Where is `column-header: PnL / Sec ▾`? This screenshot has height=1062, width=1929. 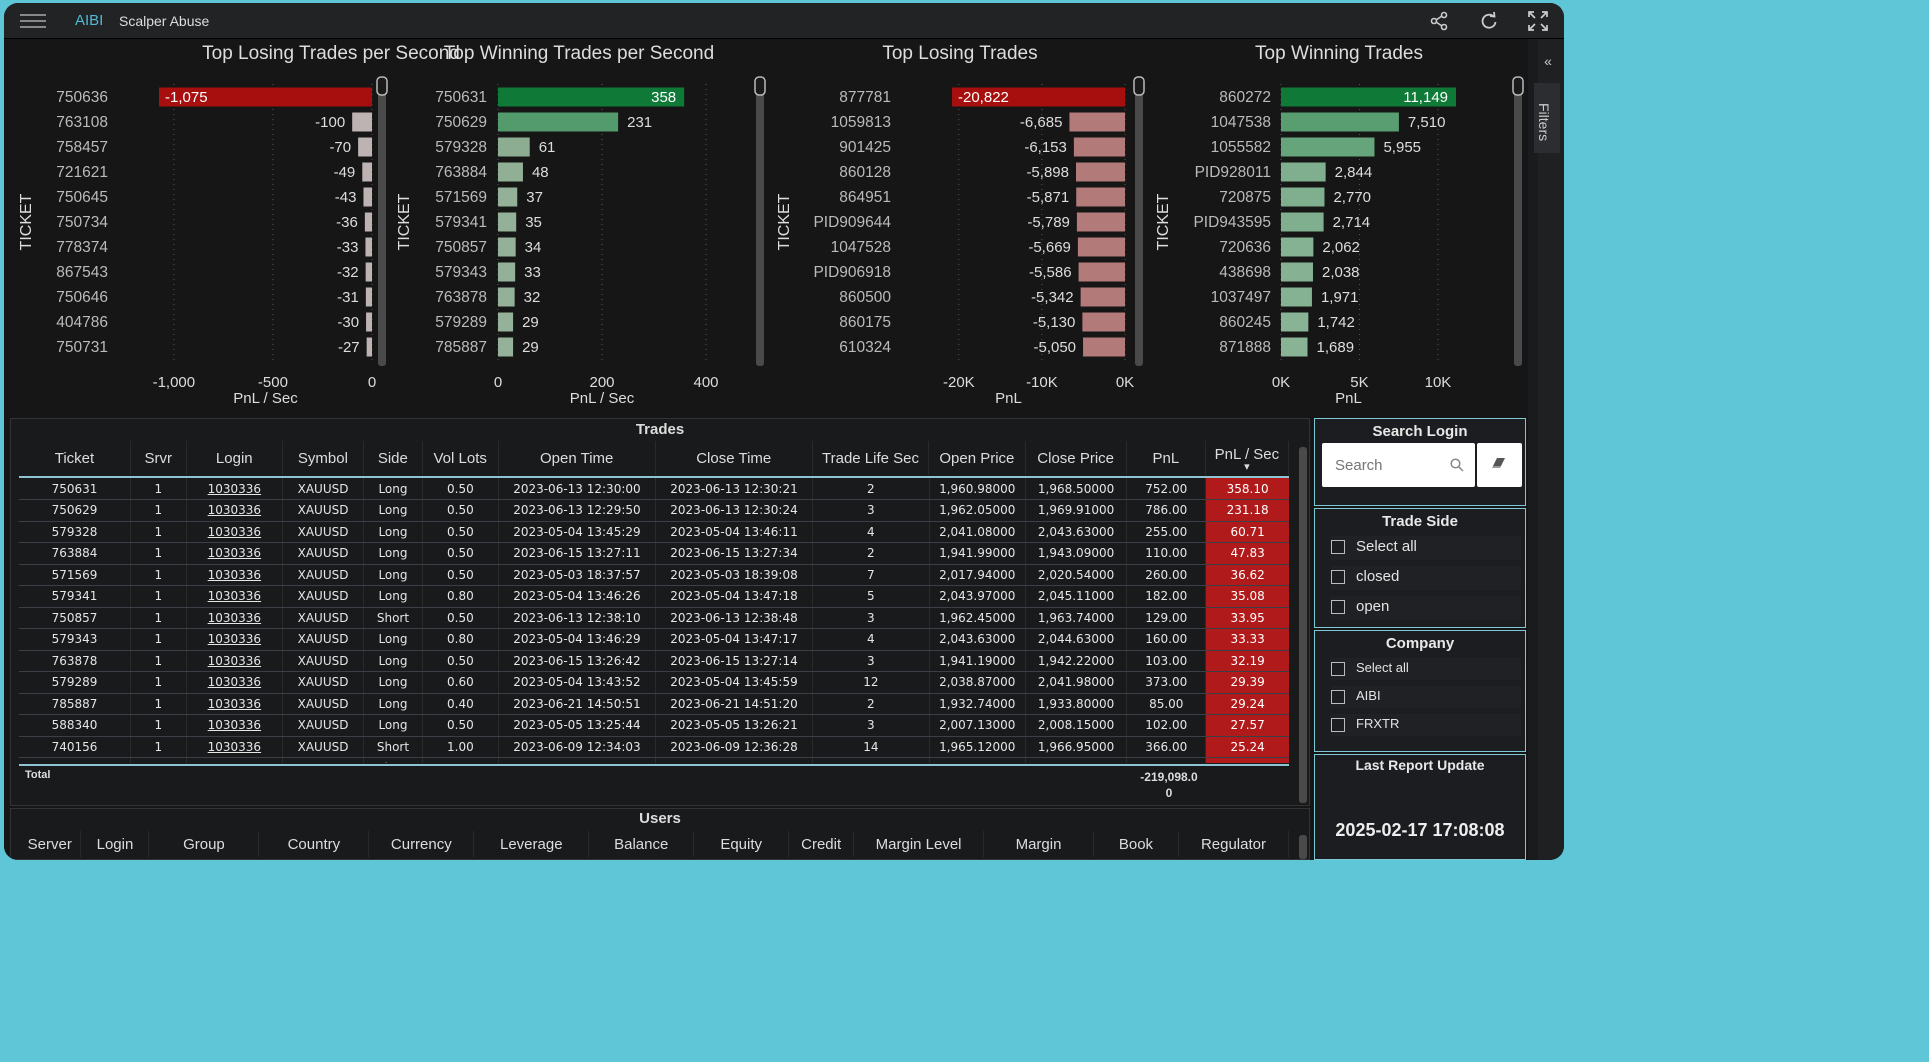 column-header: PnL / Sec ▾ is located at coordinates (1247, 458).